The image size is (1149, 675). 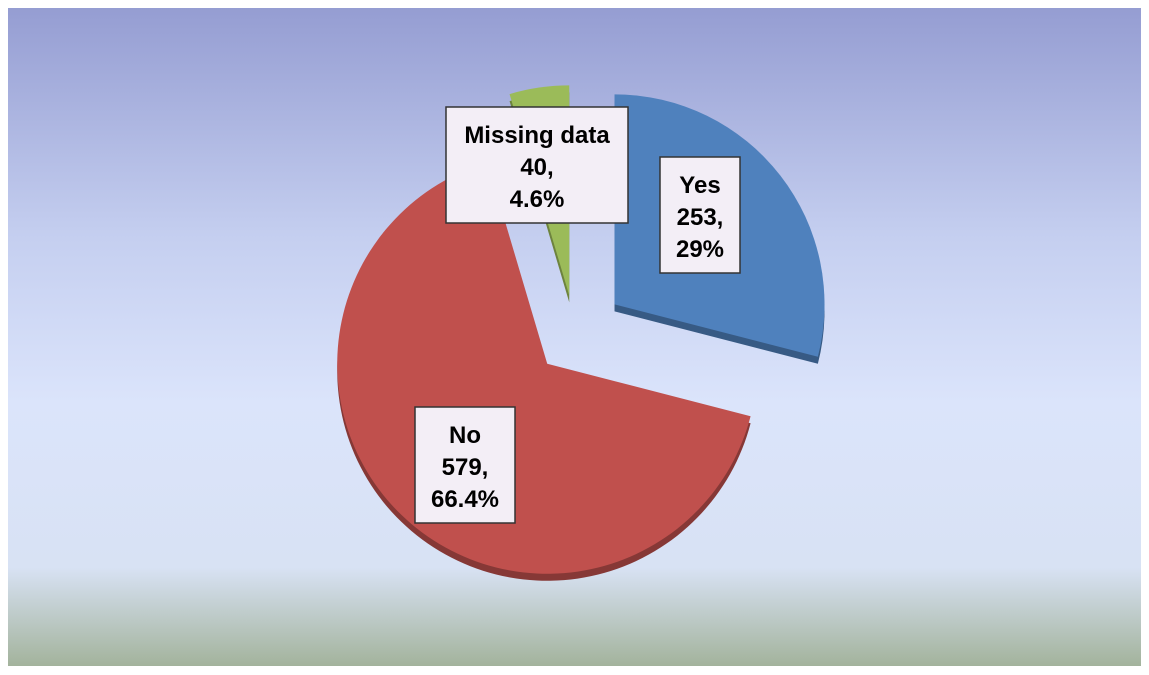 What do you see at coordinates (537, 135) in the screenshot?
I see `label-line: Missing data` at bounding box center [537, 135].